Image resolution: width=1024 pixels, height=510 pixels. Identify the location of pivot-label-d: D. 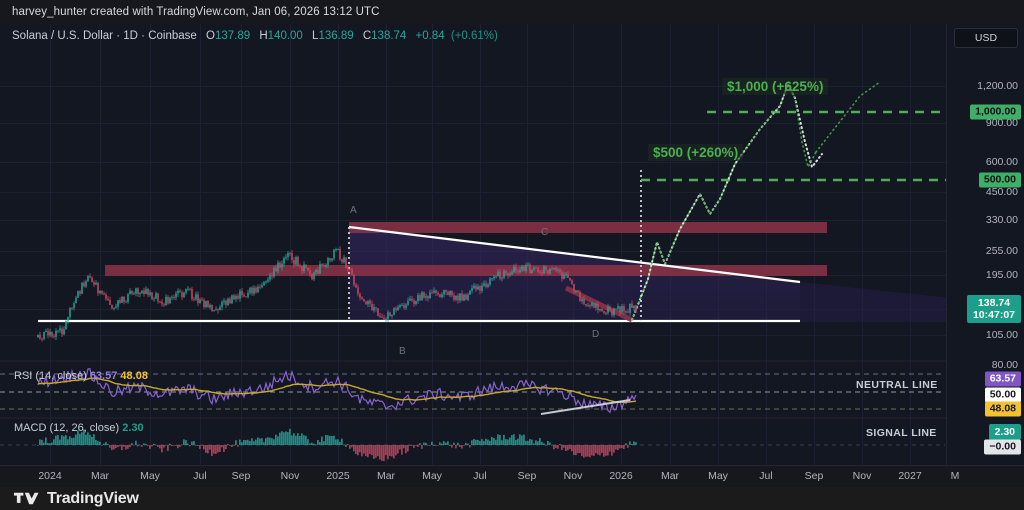
(596, 334).